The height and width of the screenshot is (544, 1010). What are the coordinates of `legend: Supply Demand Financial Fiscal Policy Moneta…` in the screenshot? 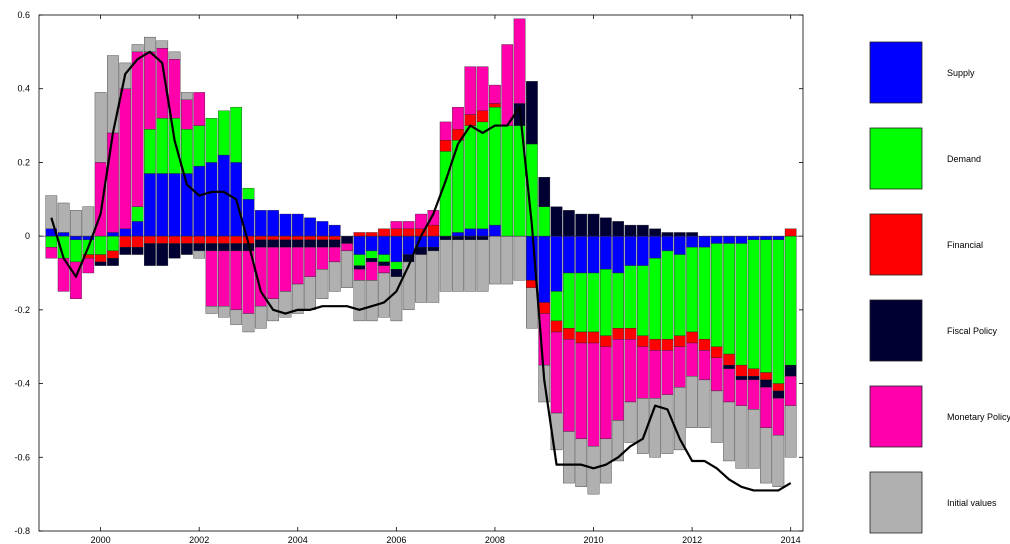 It's located at (939, 287).